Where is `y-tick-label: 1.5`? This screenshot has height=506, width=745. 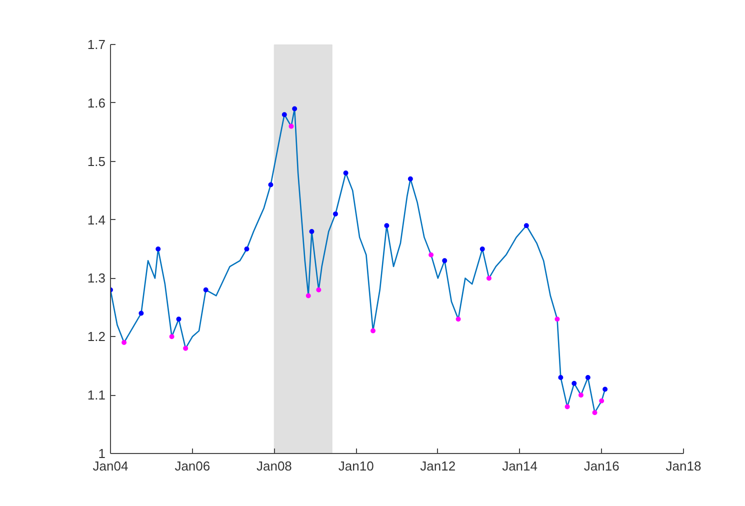
y-tick-label: 1.5 is located at coordinates (96, 161).